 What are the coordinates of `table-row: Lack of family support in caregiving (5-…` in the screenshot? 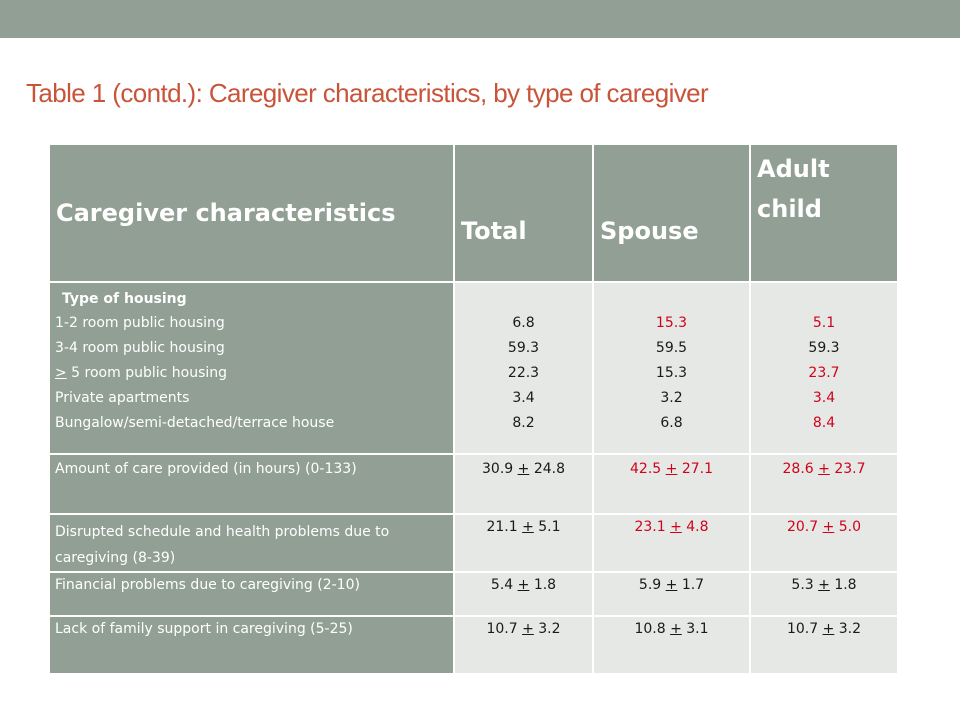 It's located at (473, 645).